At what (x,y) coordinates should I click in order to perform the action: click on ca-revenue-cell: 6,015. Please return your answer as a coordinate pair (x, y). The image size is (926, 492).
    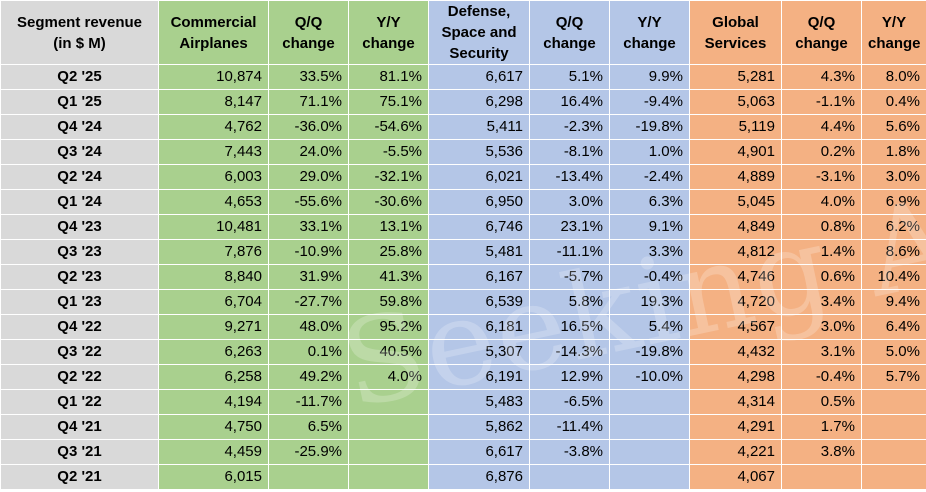
    Looking at the image, I should click on (213, 477).